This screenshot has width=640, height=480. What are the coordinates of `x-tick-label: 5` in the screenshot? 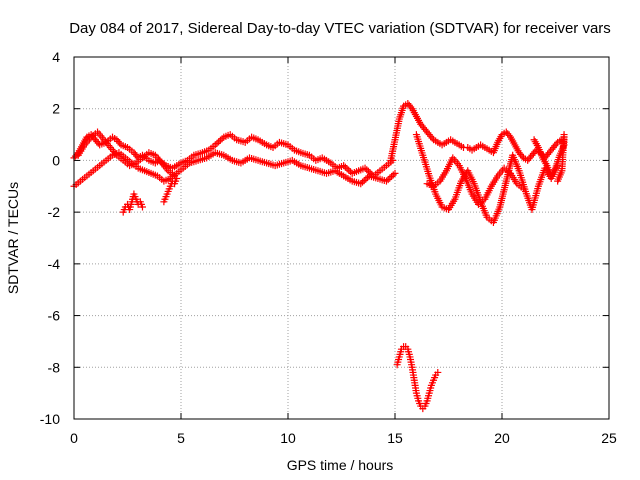 It's located at (181, 438).